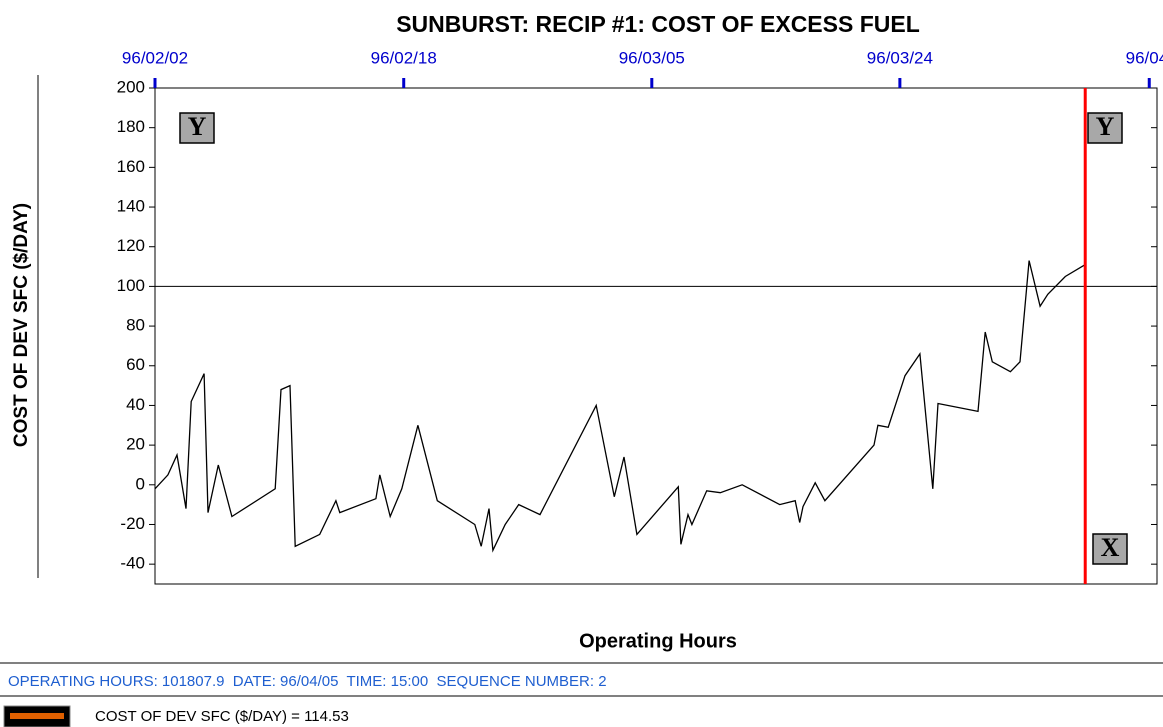 This screenshot has width=1163, height=727. I want to click on y-tick-label: -40, so click(132, 563).